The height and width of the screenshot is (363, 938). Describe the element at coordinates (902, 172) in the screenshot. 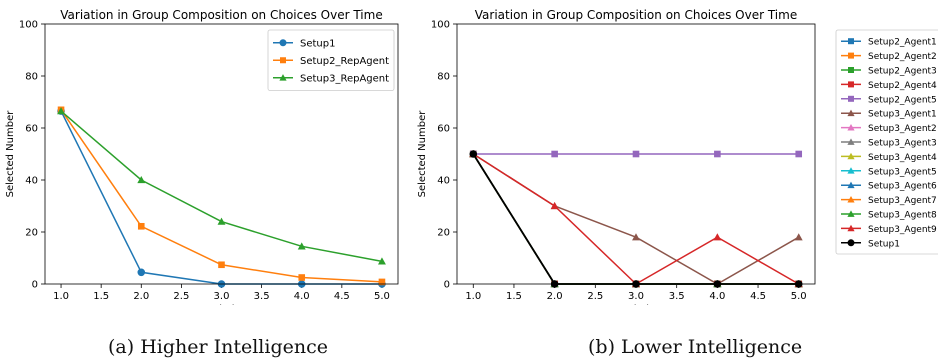

I see `chart-b-legend-label: Setup3_Agent5` at that location.